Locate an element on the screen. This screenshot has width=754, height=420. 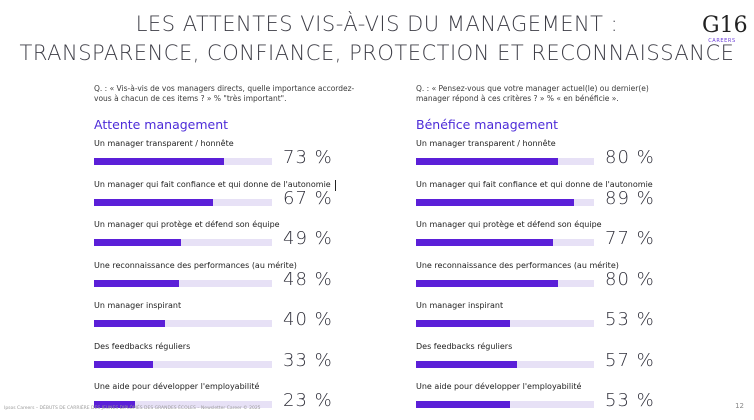
value-label: 67 % is located at coordinates (308, 198).